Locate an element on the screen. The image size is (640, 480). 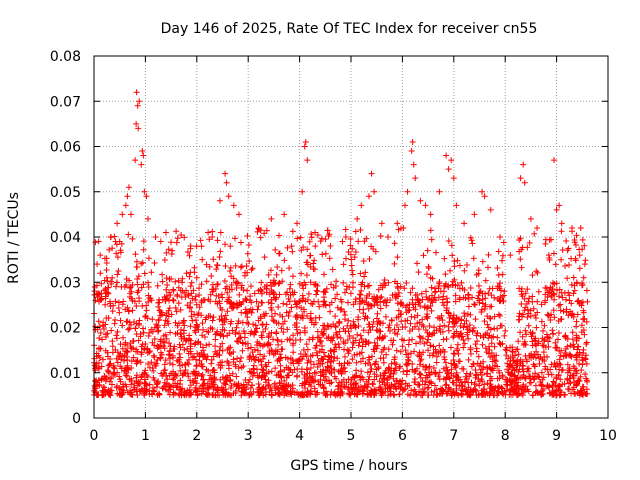
y-tick-label: 0.04 is located at coordinates (65, 238).